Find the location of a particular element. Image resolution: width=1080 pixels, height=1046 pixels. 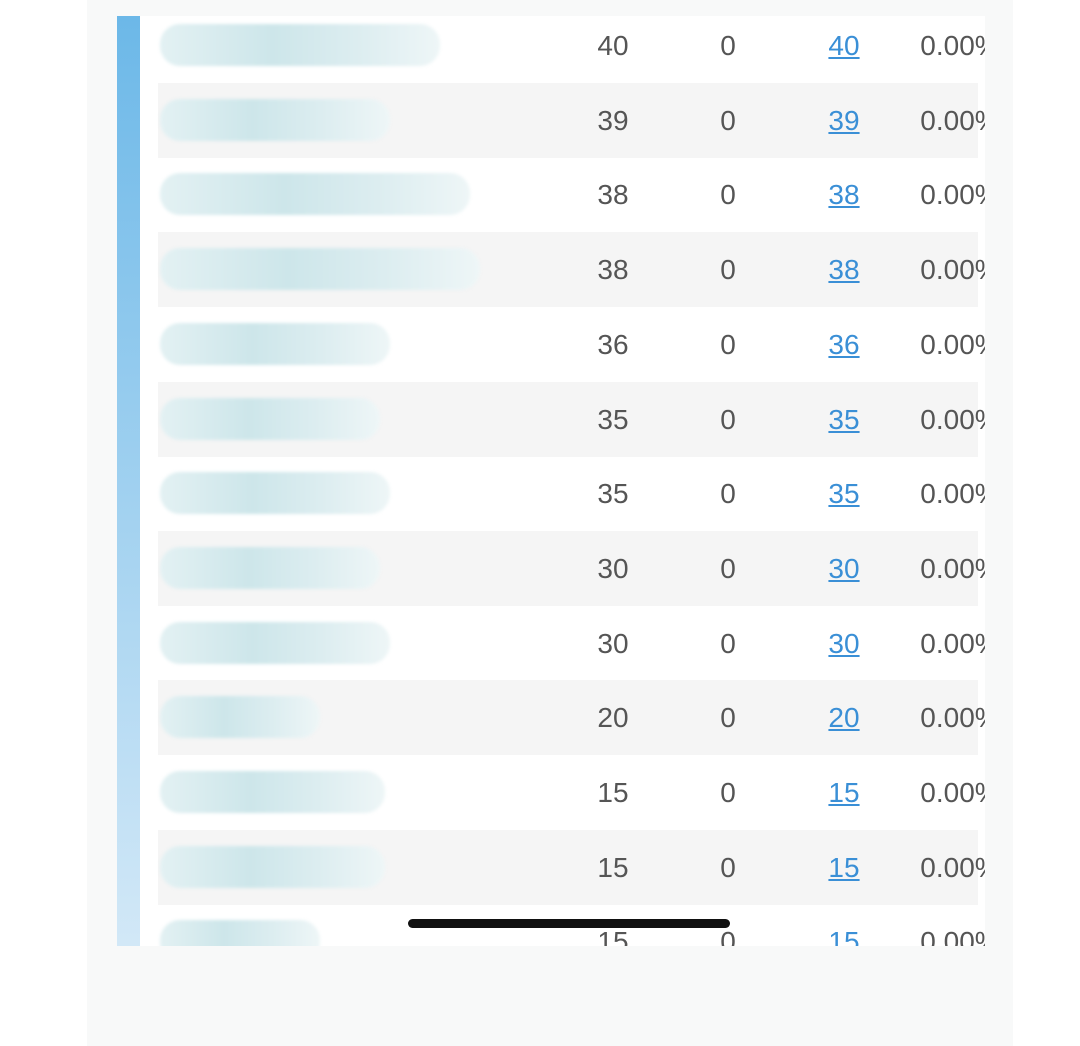

count-link: 20 is located at coordinates (844, 718).